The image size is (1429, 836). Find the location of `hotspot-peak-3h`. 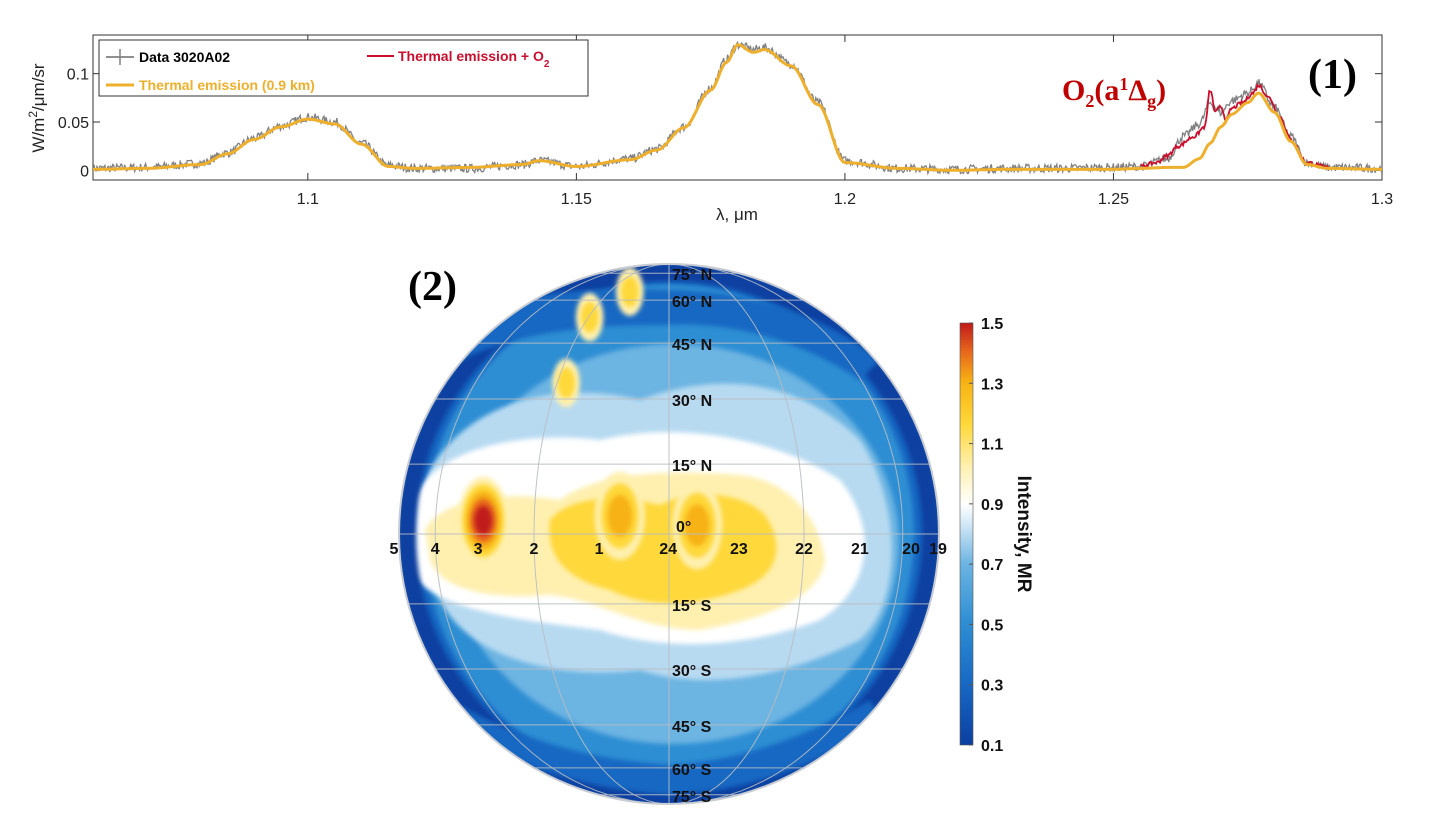

hotspot-peak-3h is located at coordinates (483, 520).